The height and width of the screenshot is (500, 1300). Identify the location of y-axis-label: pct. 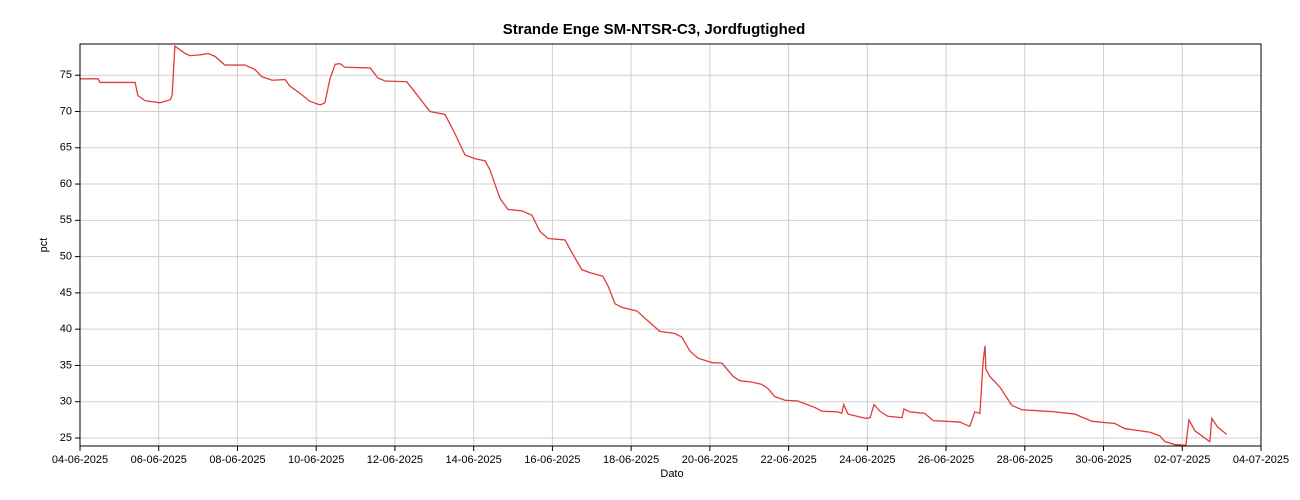
(44, 245).